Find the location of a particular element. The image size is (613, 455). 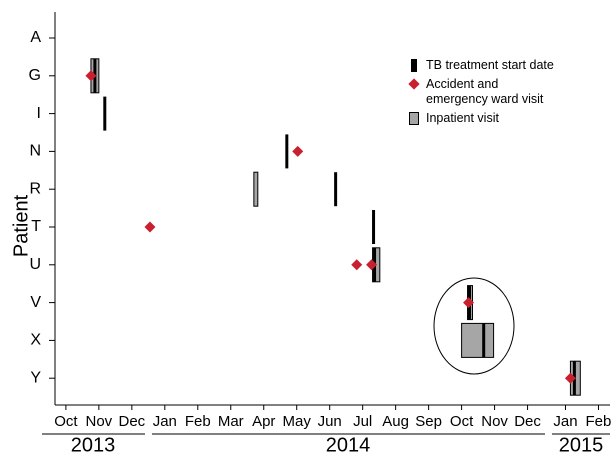

y-tick-label: V is located at coordinates (35, 302).